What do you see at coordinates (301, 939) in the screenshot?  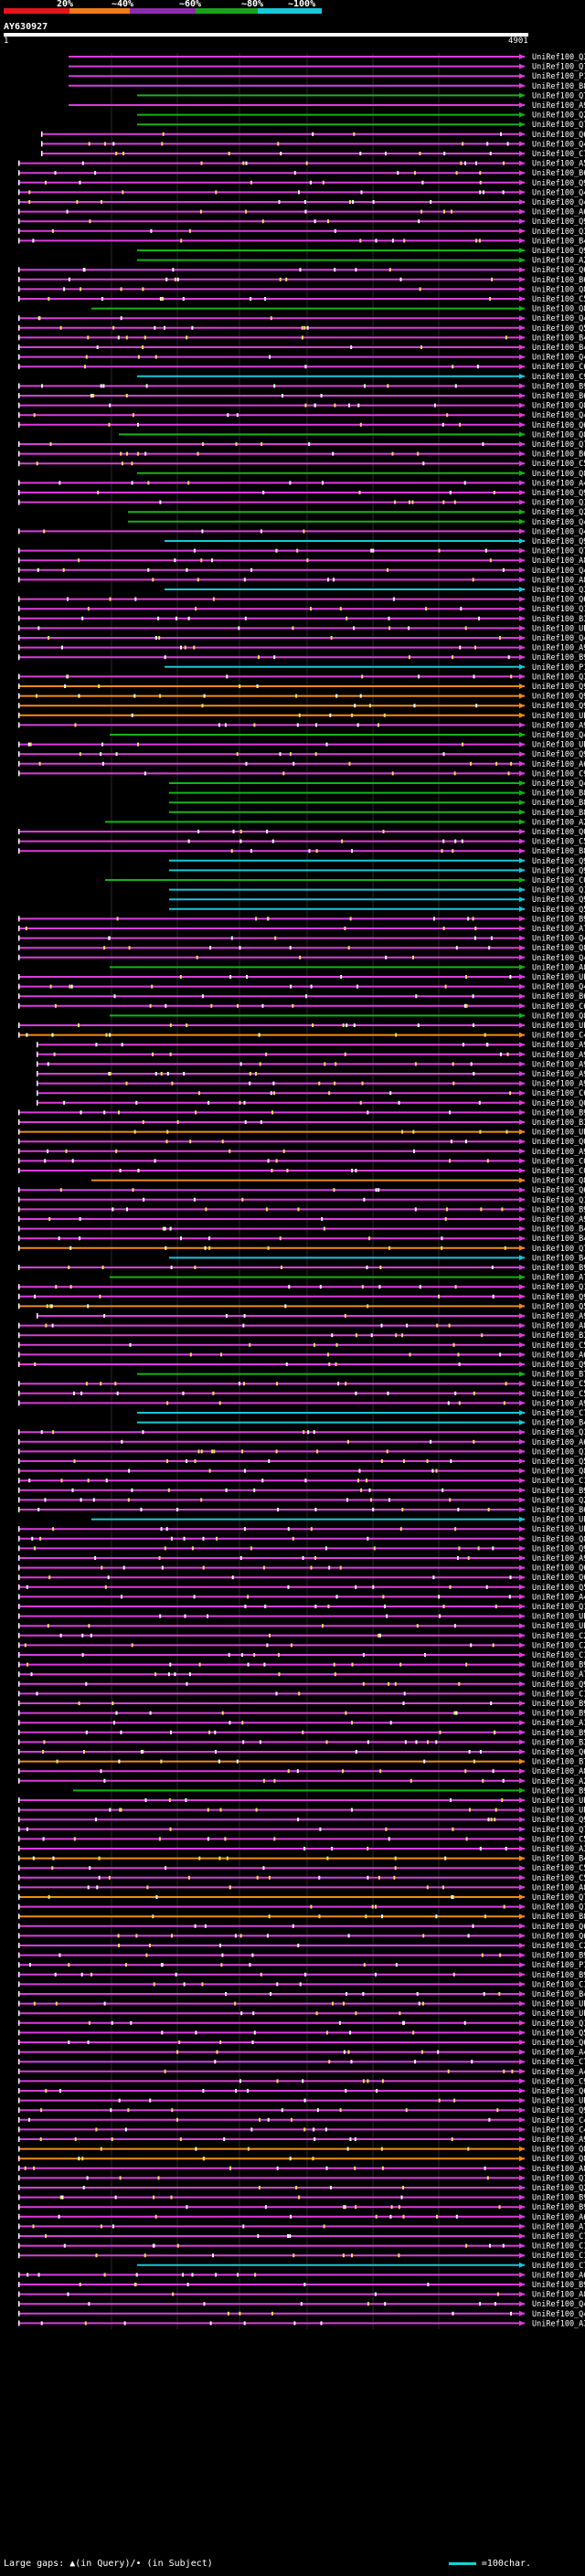 I see `hit-row: UniRef100_Q4A256` at bounding box center [301, 939].